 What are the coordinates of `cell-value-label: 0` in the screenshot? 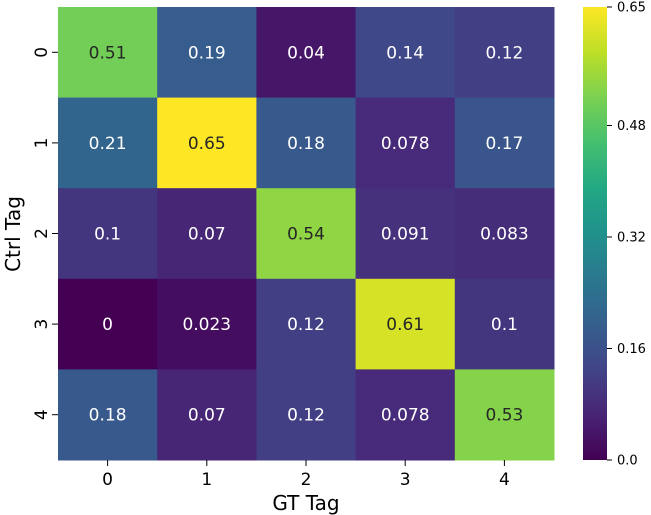 It's located at (107, 325).